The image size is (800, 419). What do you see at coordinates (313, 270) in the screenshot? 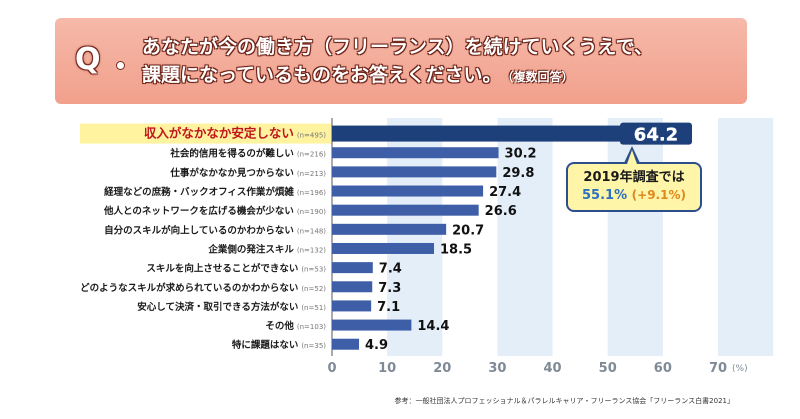
I see `category-n: (n=53)` at bounding box center [313, 270].